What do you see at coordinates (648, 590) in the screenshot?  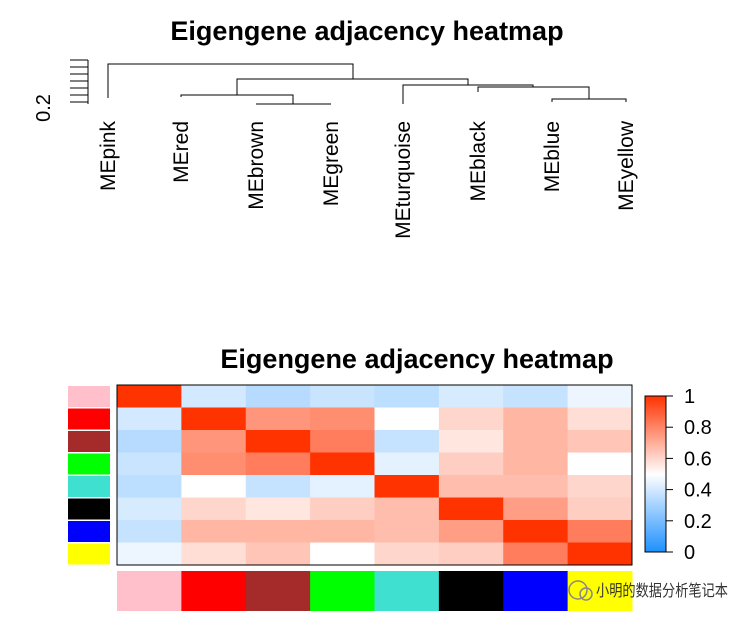 I see `watermark: 小明的数据分析笔记本` at bounding box center [648, 590].